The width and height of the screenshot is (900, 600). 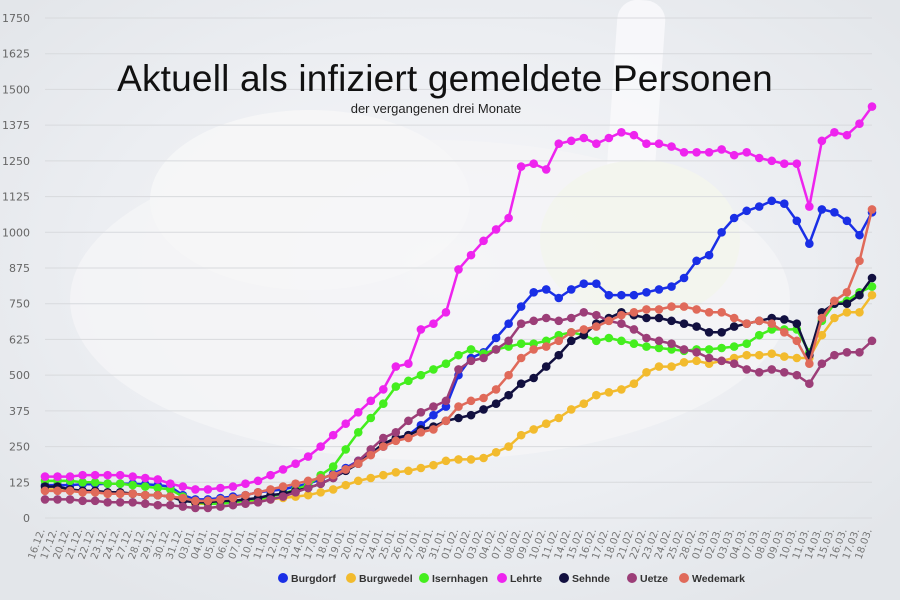 I want to click on legend-item-burgdorf: Burgdorf, so click(x=307, y=579).